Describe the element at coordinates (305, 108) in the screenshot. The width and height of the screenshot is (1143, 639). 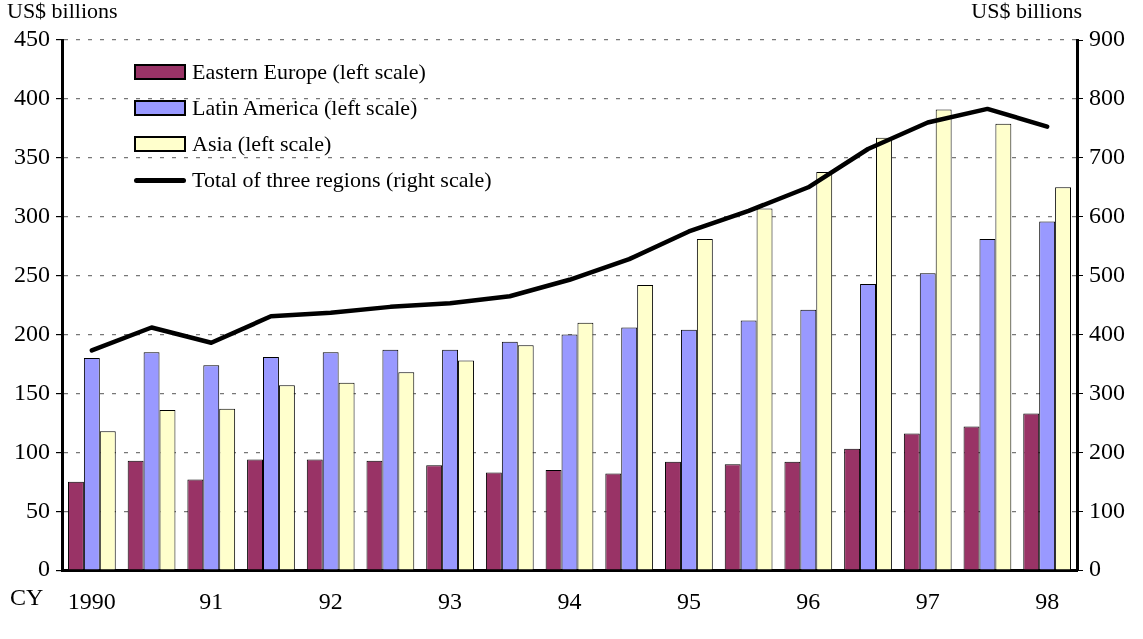
I see `legend-label: Latin America (left scale)` at that location.